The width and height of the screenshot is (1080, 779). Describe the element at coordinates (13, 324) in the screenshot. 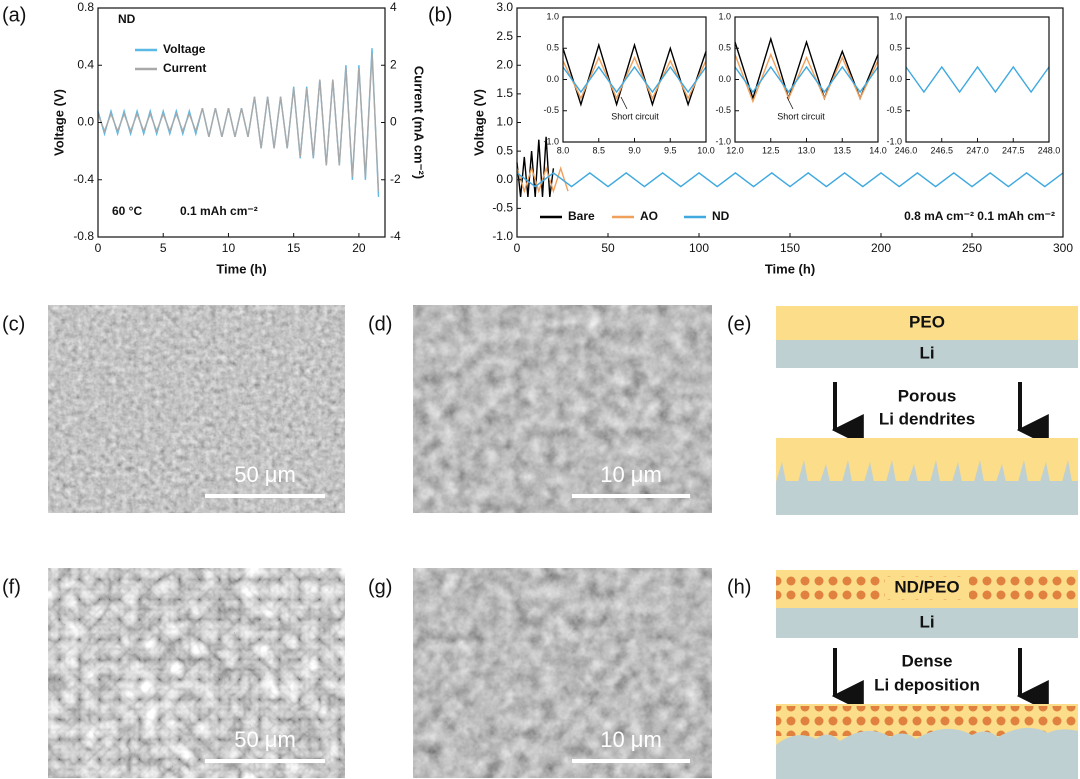

I see `panel-label: (c)` at that location.